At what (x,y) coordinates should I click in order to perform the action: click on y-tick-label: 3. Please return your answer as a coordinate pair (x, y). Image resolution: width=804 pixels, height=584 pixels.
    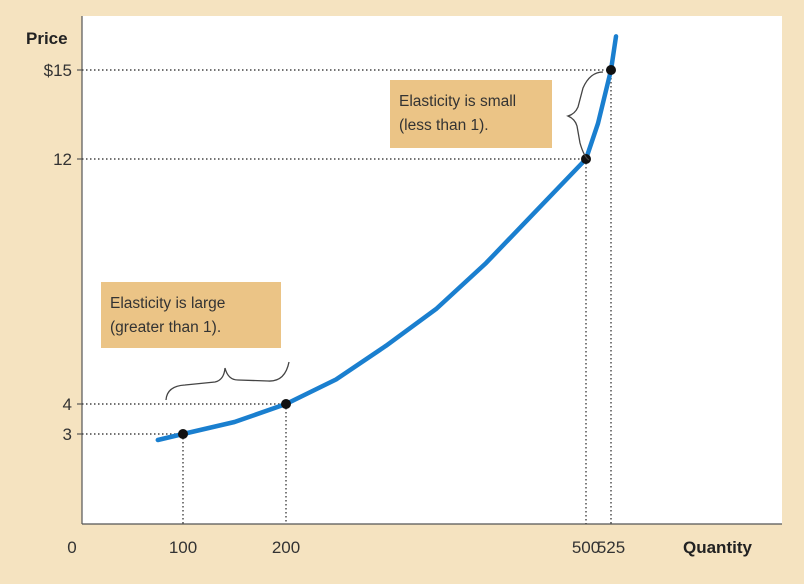
    Looking at the image, I should click on (67, 434).